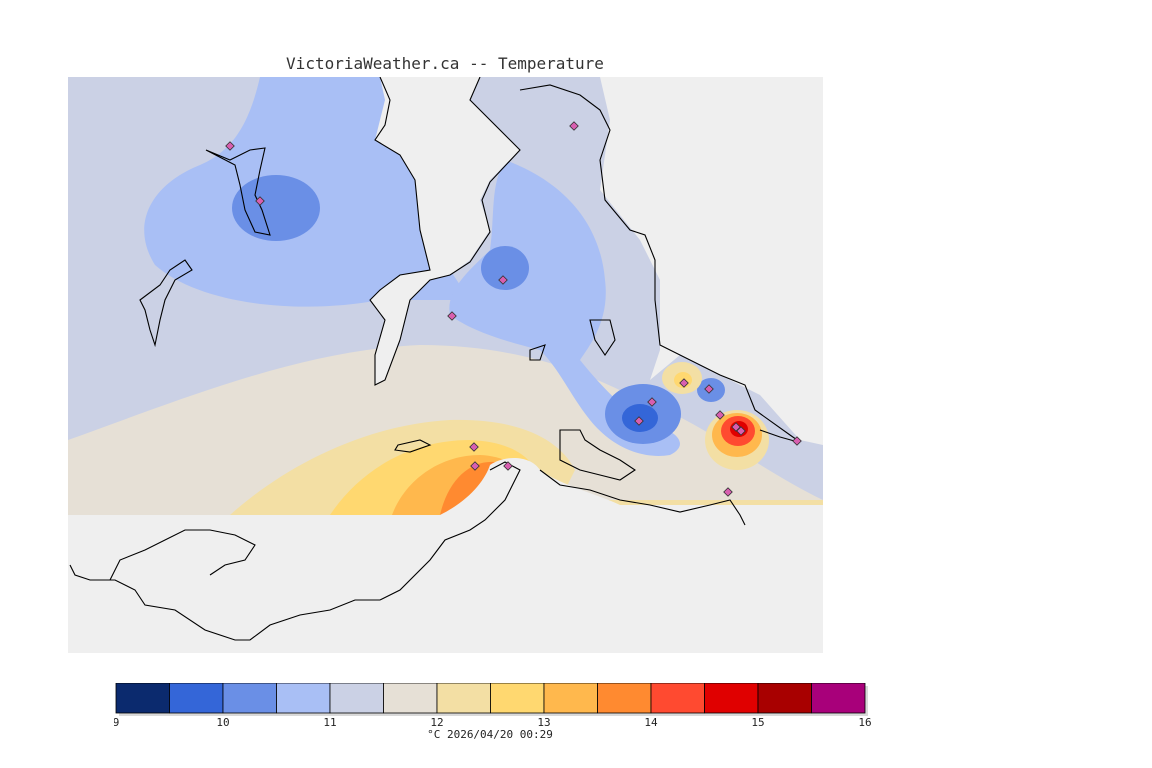 The height and width of the screenshot is (768, 1152). Describe the element at coordinates (864, 722) in the screenshot. I see `legend-tick-label: 16` at that location.